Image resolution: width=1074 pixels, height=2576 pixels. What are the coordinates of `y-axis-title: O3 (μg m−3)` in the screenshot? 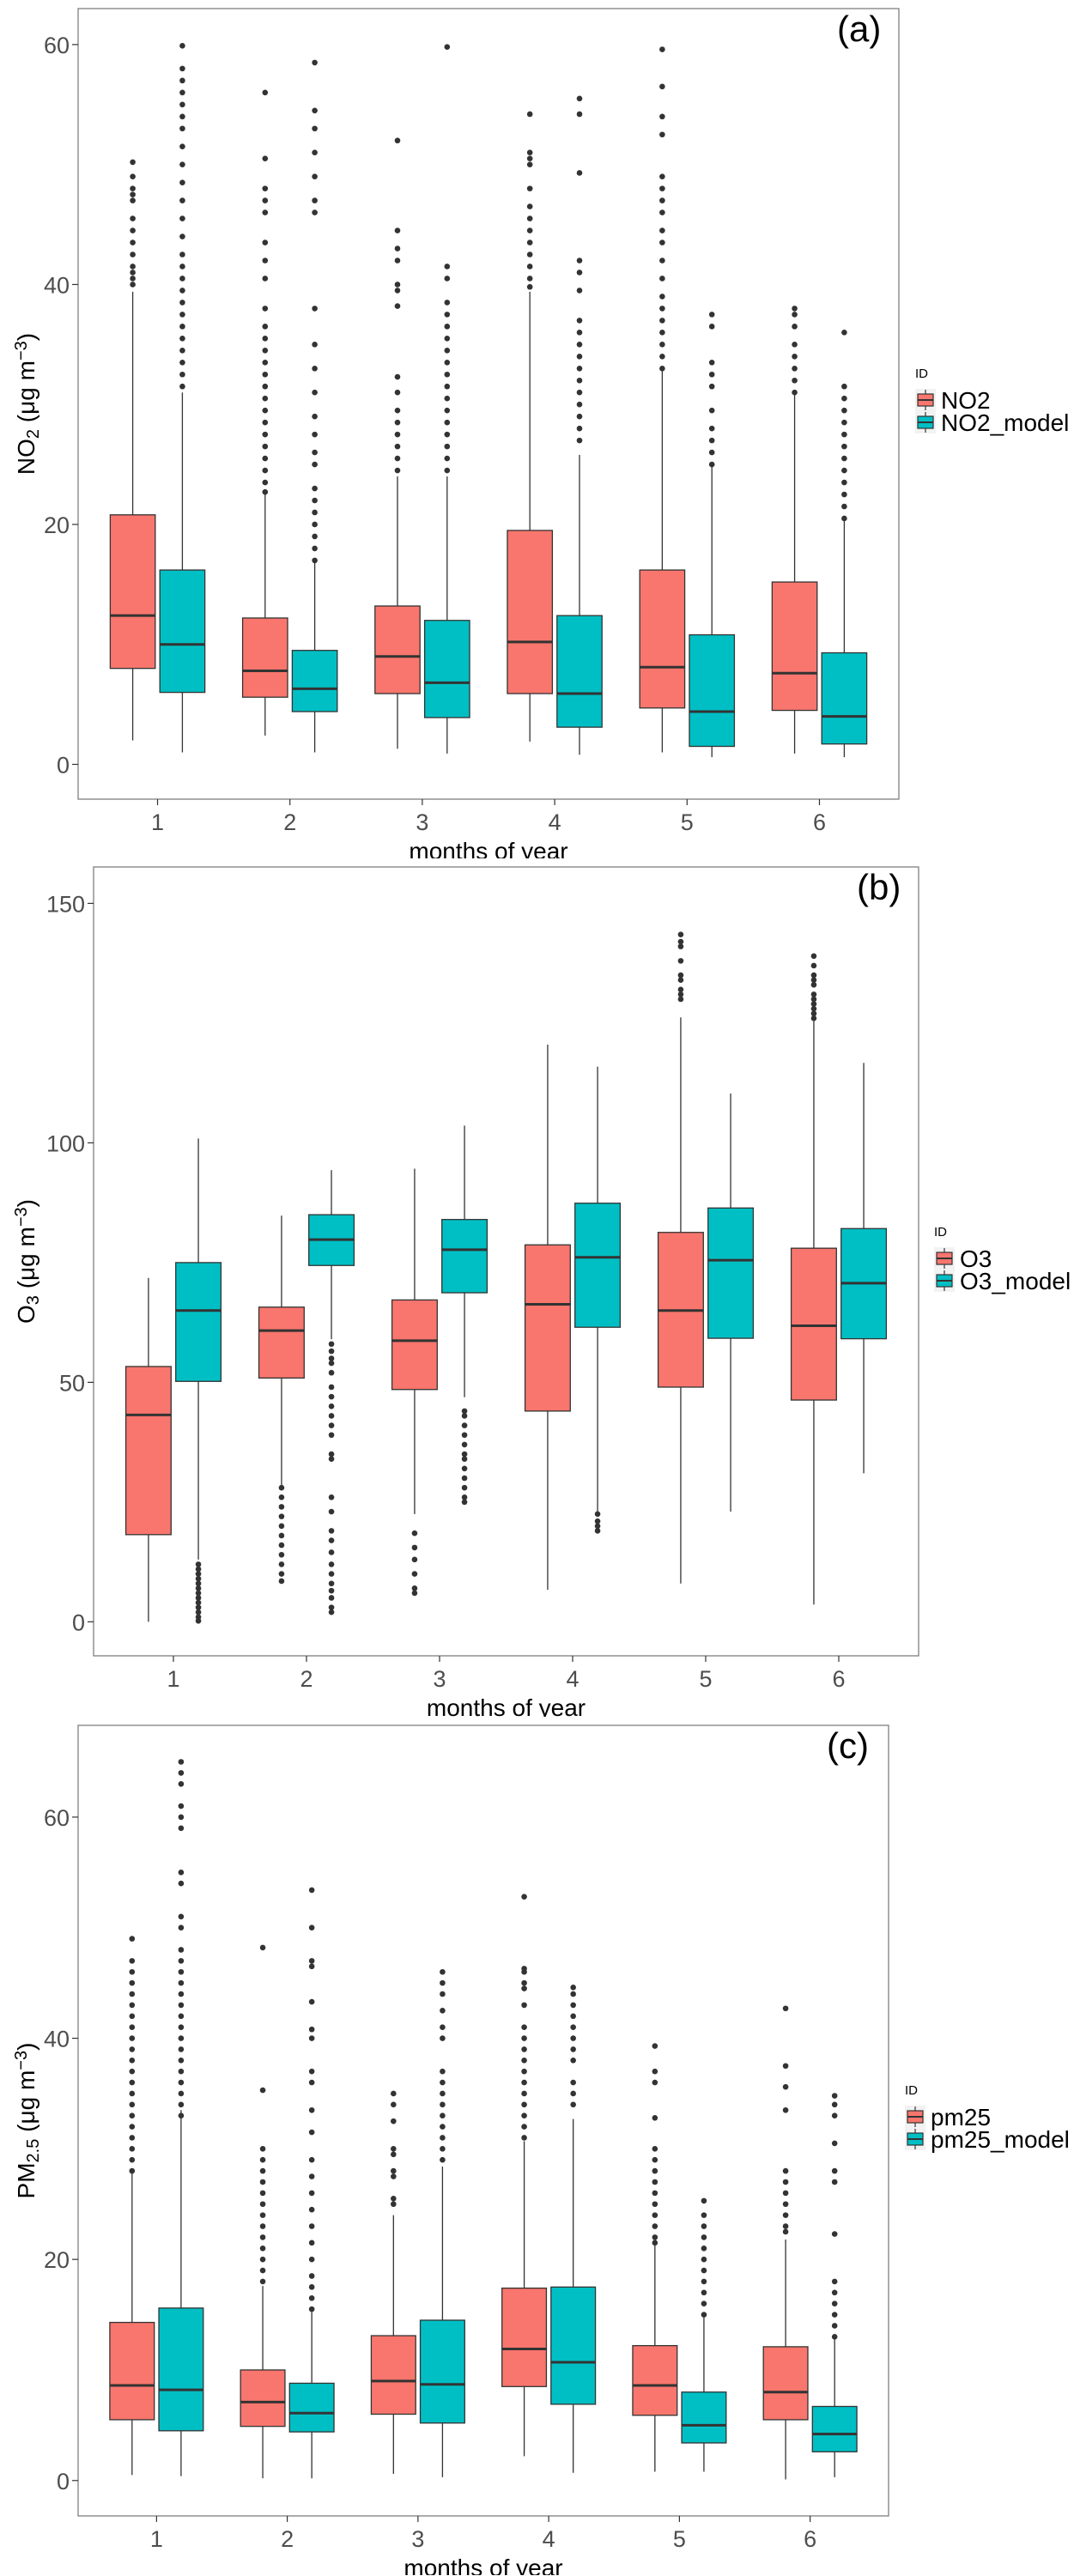 It's located at (27, 1261).